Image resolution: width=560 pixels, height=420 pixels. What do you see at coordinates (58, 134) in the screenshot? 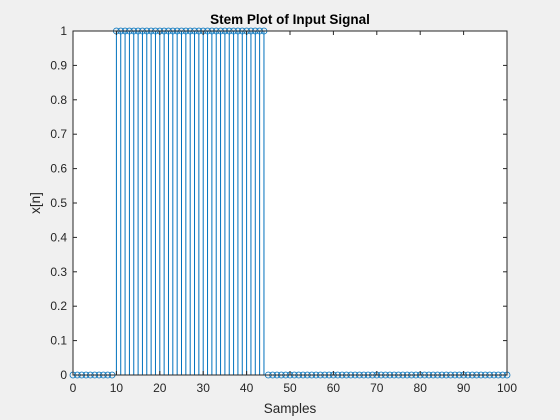
I see `y-tick-label: 0.7` at bounding box center [58, 134].